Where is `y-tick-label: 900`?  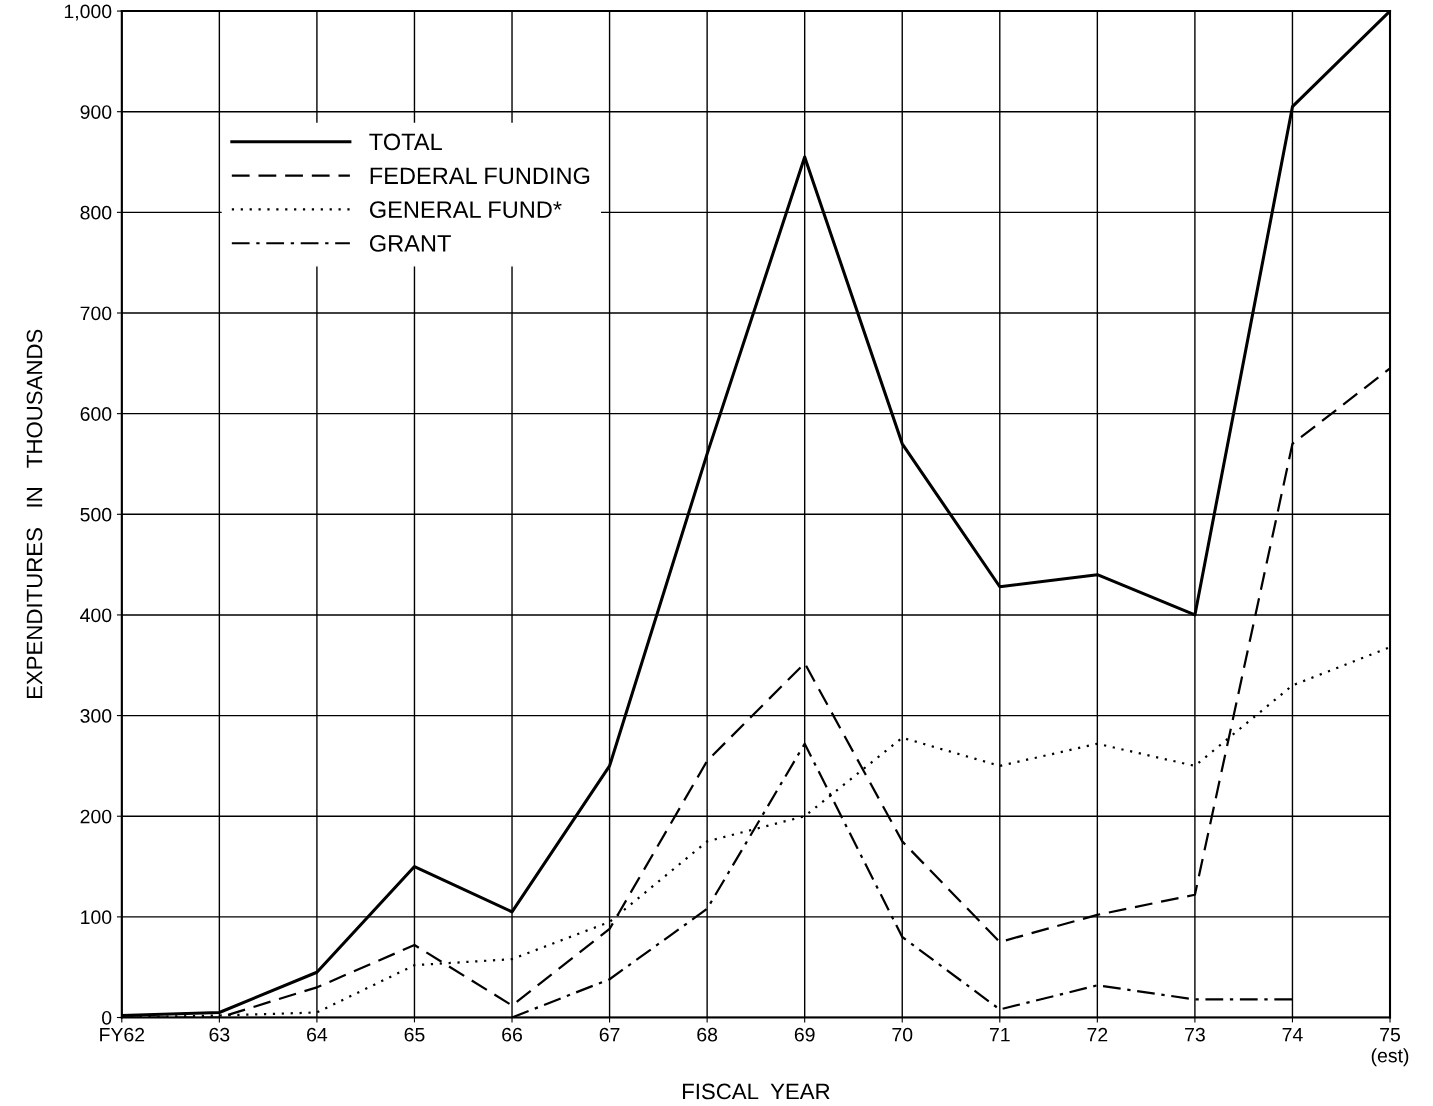 y-tick-label: 900 is located at coordinates (96, 112).